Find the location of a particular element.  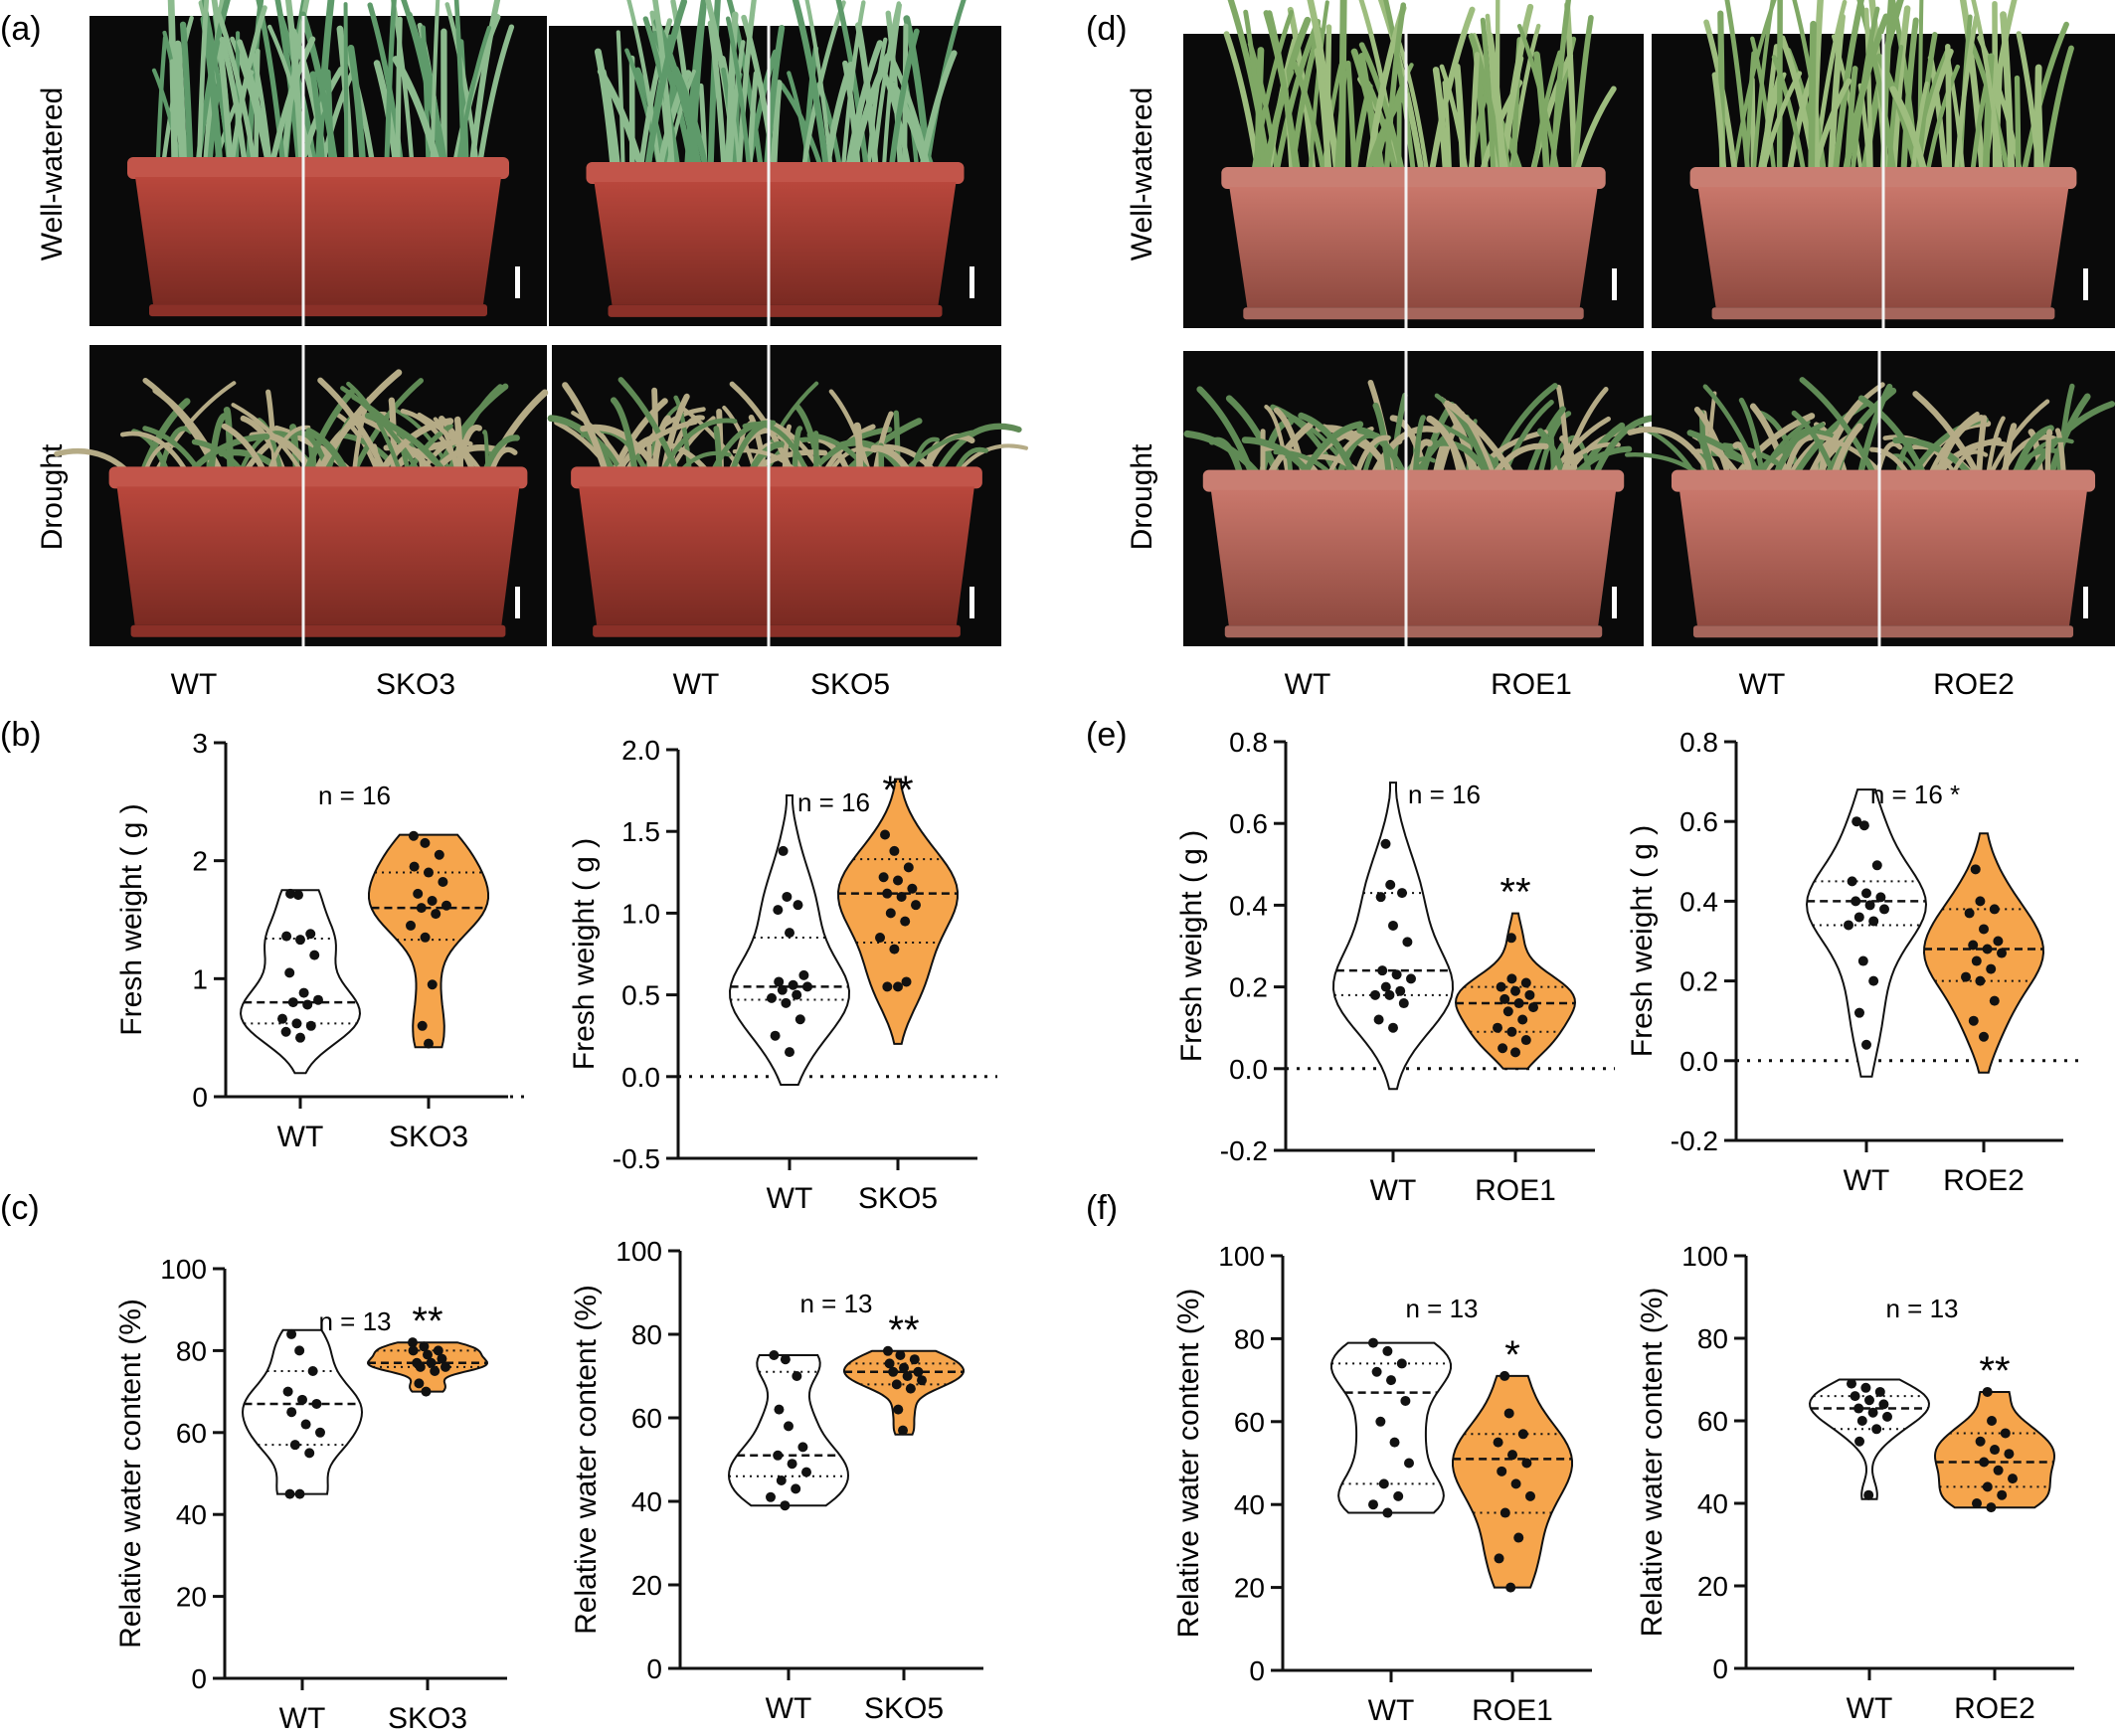

plant-photo-a2-dr is located at coordinates (789, 496).